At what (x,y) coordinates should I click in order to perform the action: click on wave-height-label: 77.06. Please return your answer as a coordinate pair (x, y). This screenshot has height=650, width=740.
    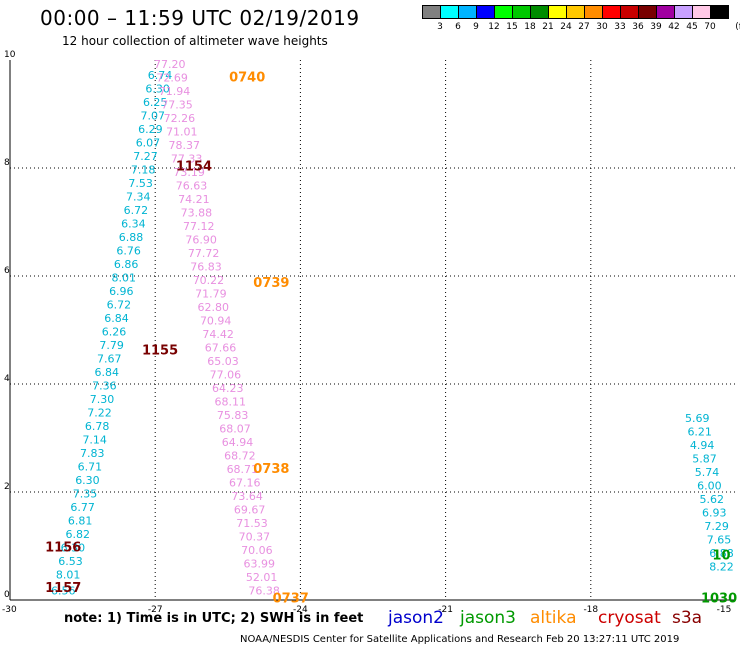
    Looking at the image, I should click on (226, 375).